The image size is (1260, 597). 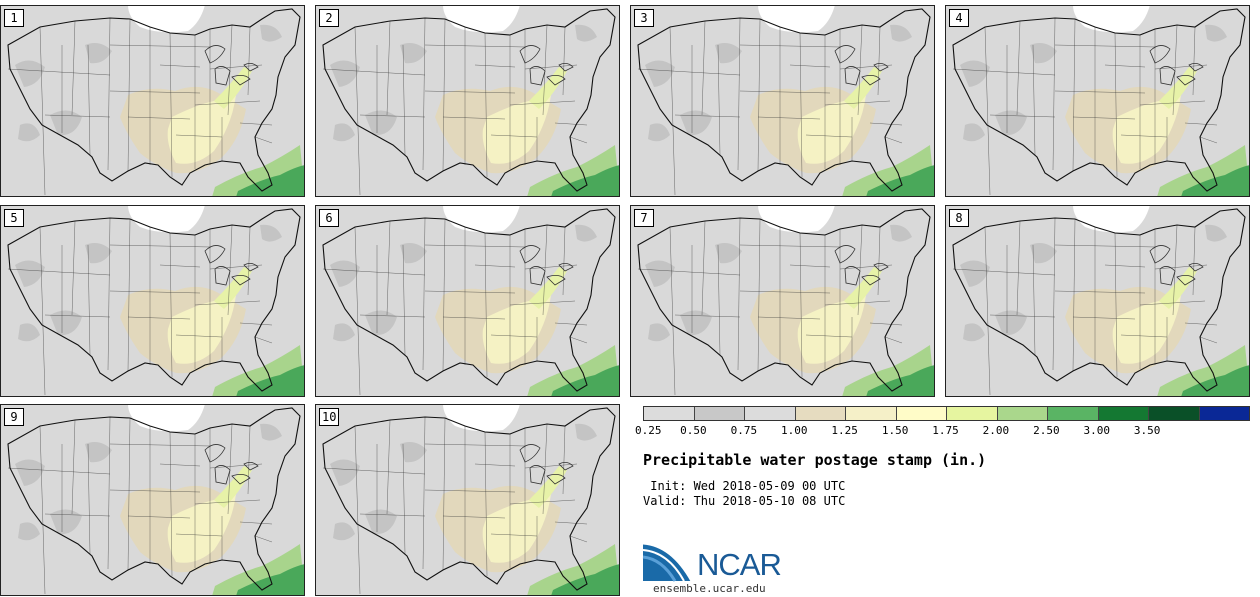 I want to click on postage-stamp-map: 7, so click(x=782, y=301).